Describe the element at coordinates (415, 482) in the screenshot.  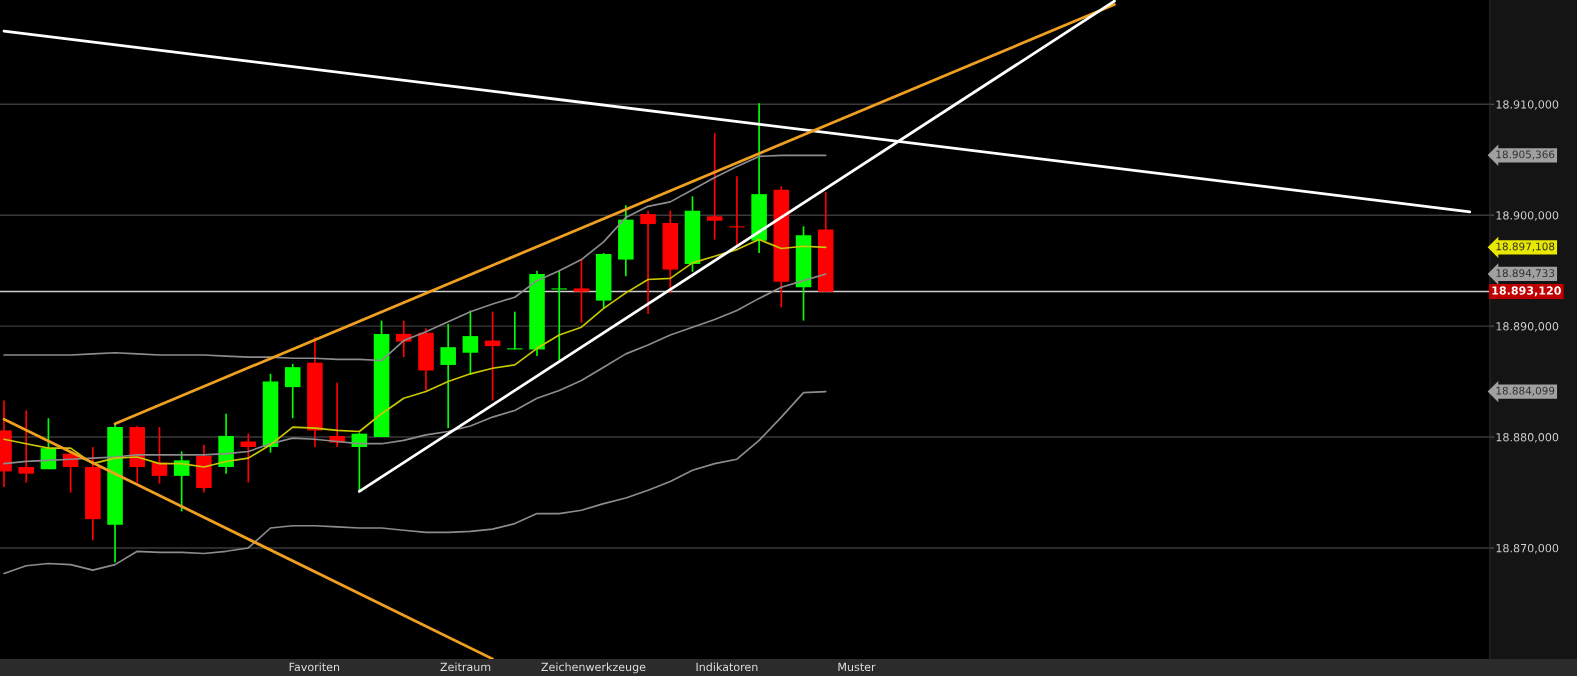
I see `line-series` at that location.